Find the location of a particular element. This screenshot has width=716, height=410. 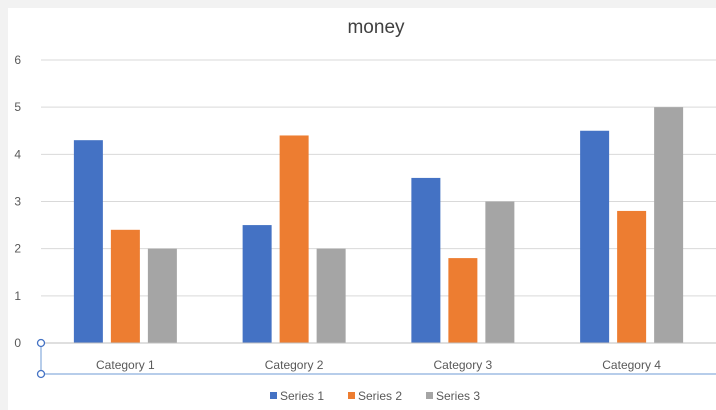

chart-title: money is located at coordinates (376, 27).